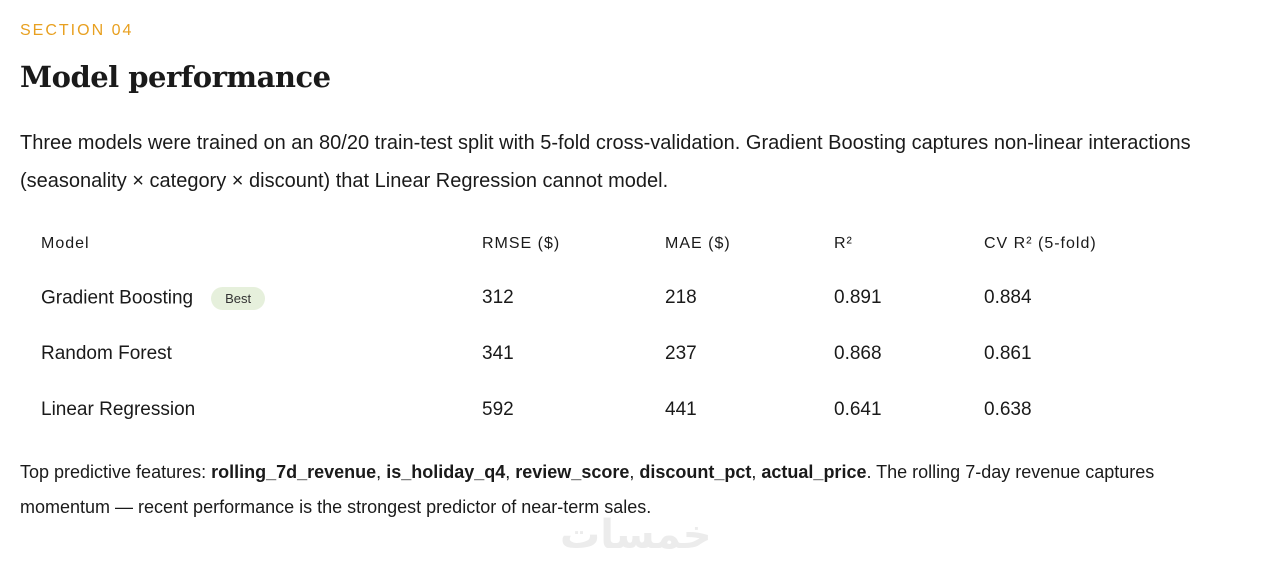 This screenshot has height=565, width=1281. I want to click on metric-cell: 0.638, so click(1053, 410).